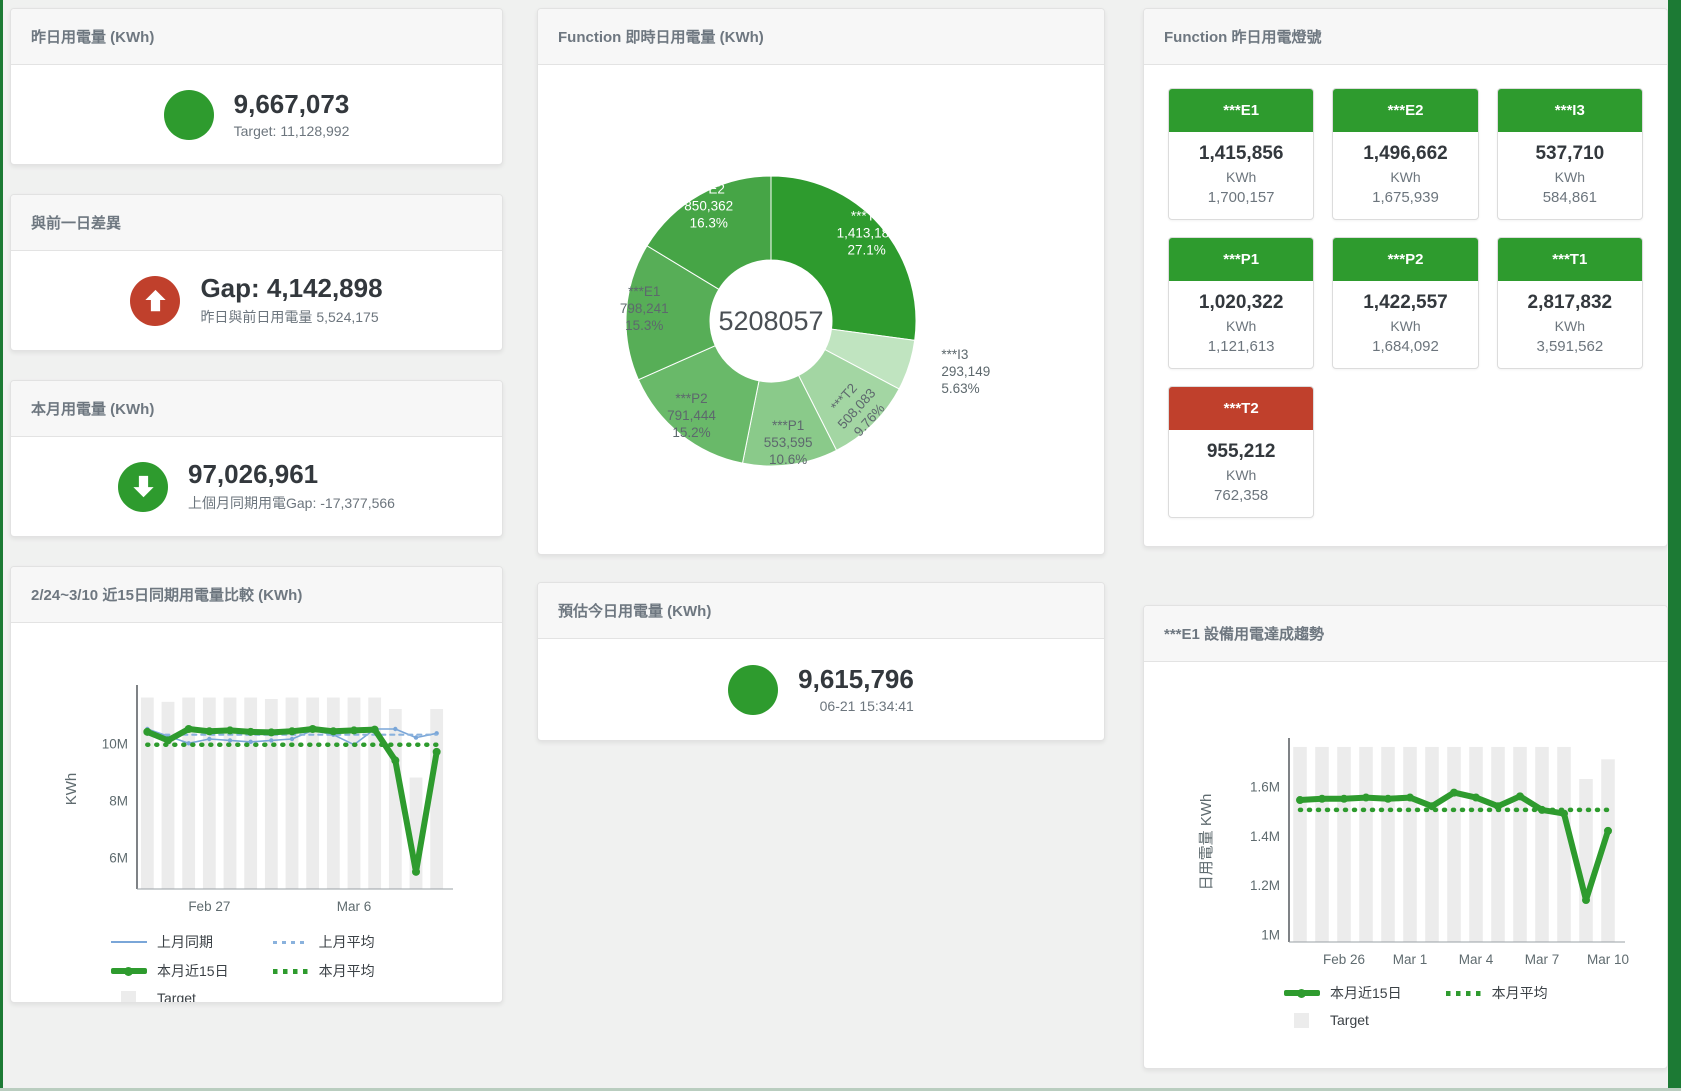  I want to click on status-tile-value: 1,422,557, so click(1405, 302).